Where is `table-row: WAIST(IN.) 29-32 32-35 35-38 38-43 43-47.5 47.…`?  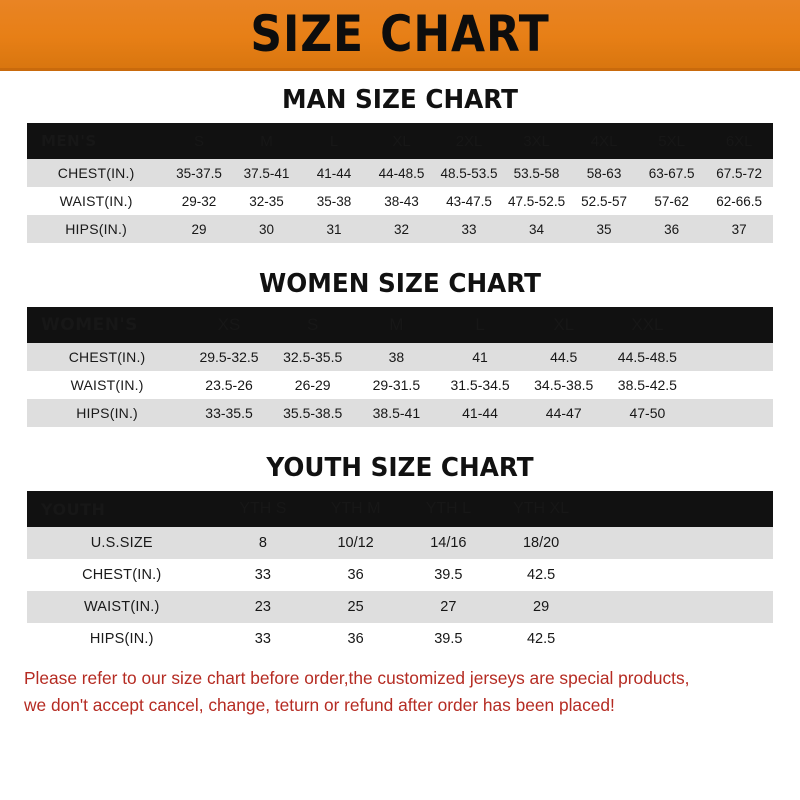
table-row: WAIST(IN.) 29-32 32-35 35-38 38-43 43-47.5 47.… is located at coordinates (400, 201).